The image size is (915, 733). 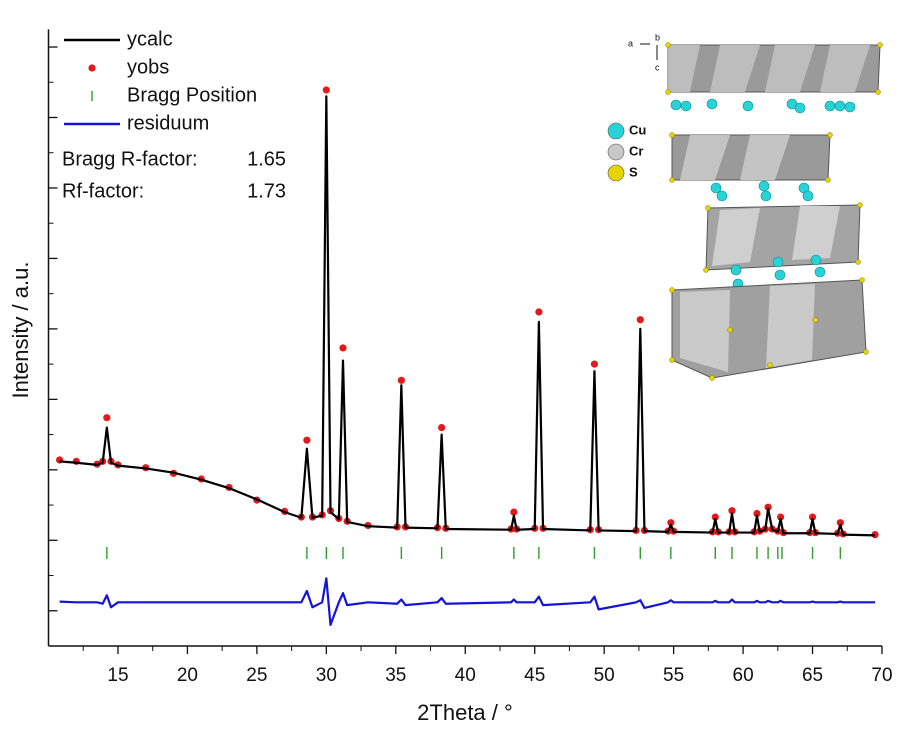 I want to click on inset-legend-label: Cu, so click(x=637, y=129).